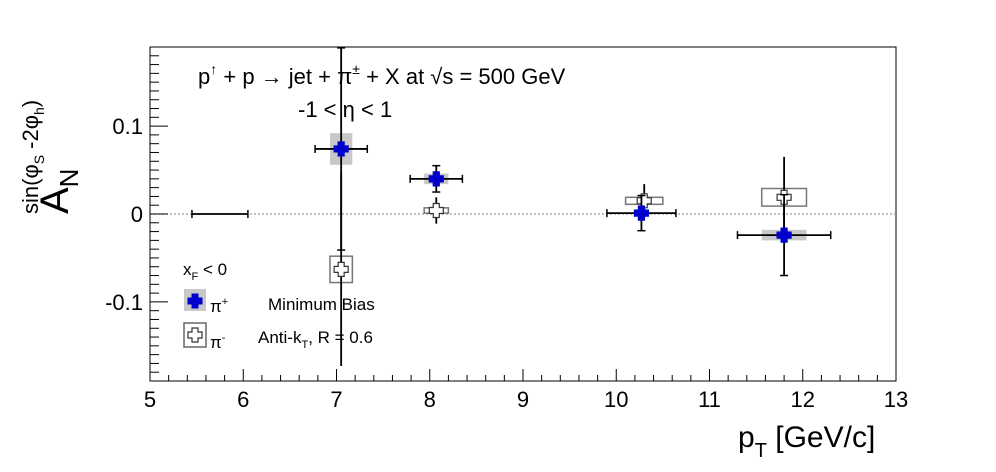 The width and height of the screenshot is (996, 472). I want to click on legend-pip-marker, so click(195, 301).